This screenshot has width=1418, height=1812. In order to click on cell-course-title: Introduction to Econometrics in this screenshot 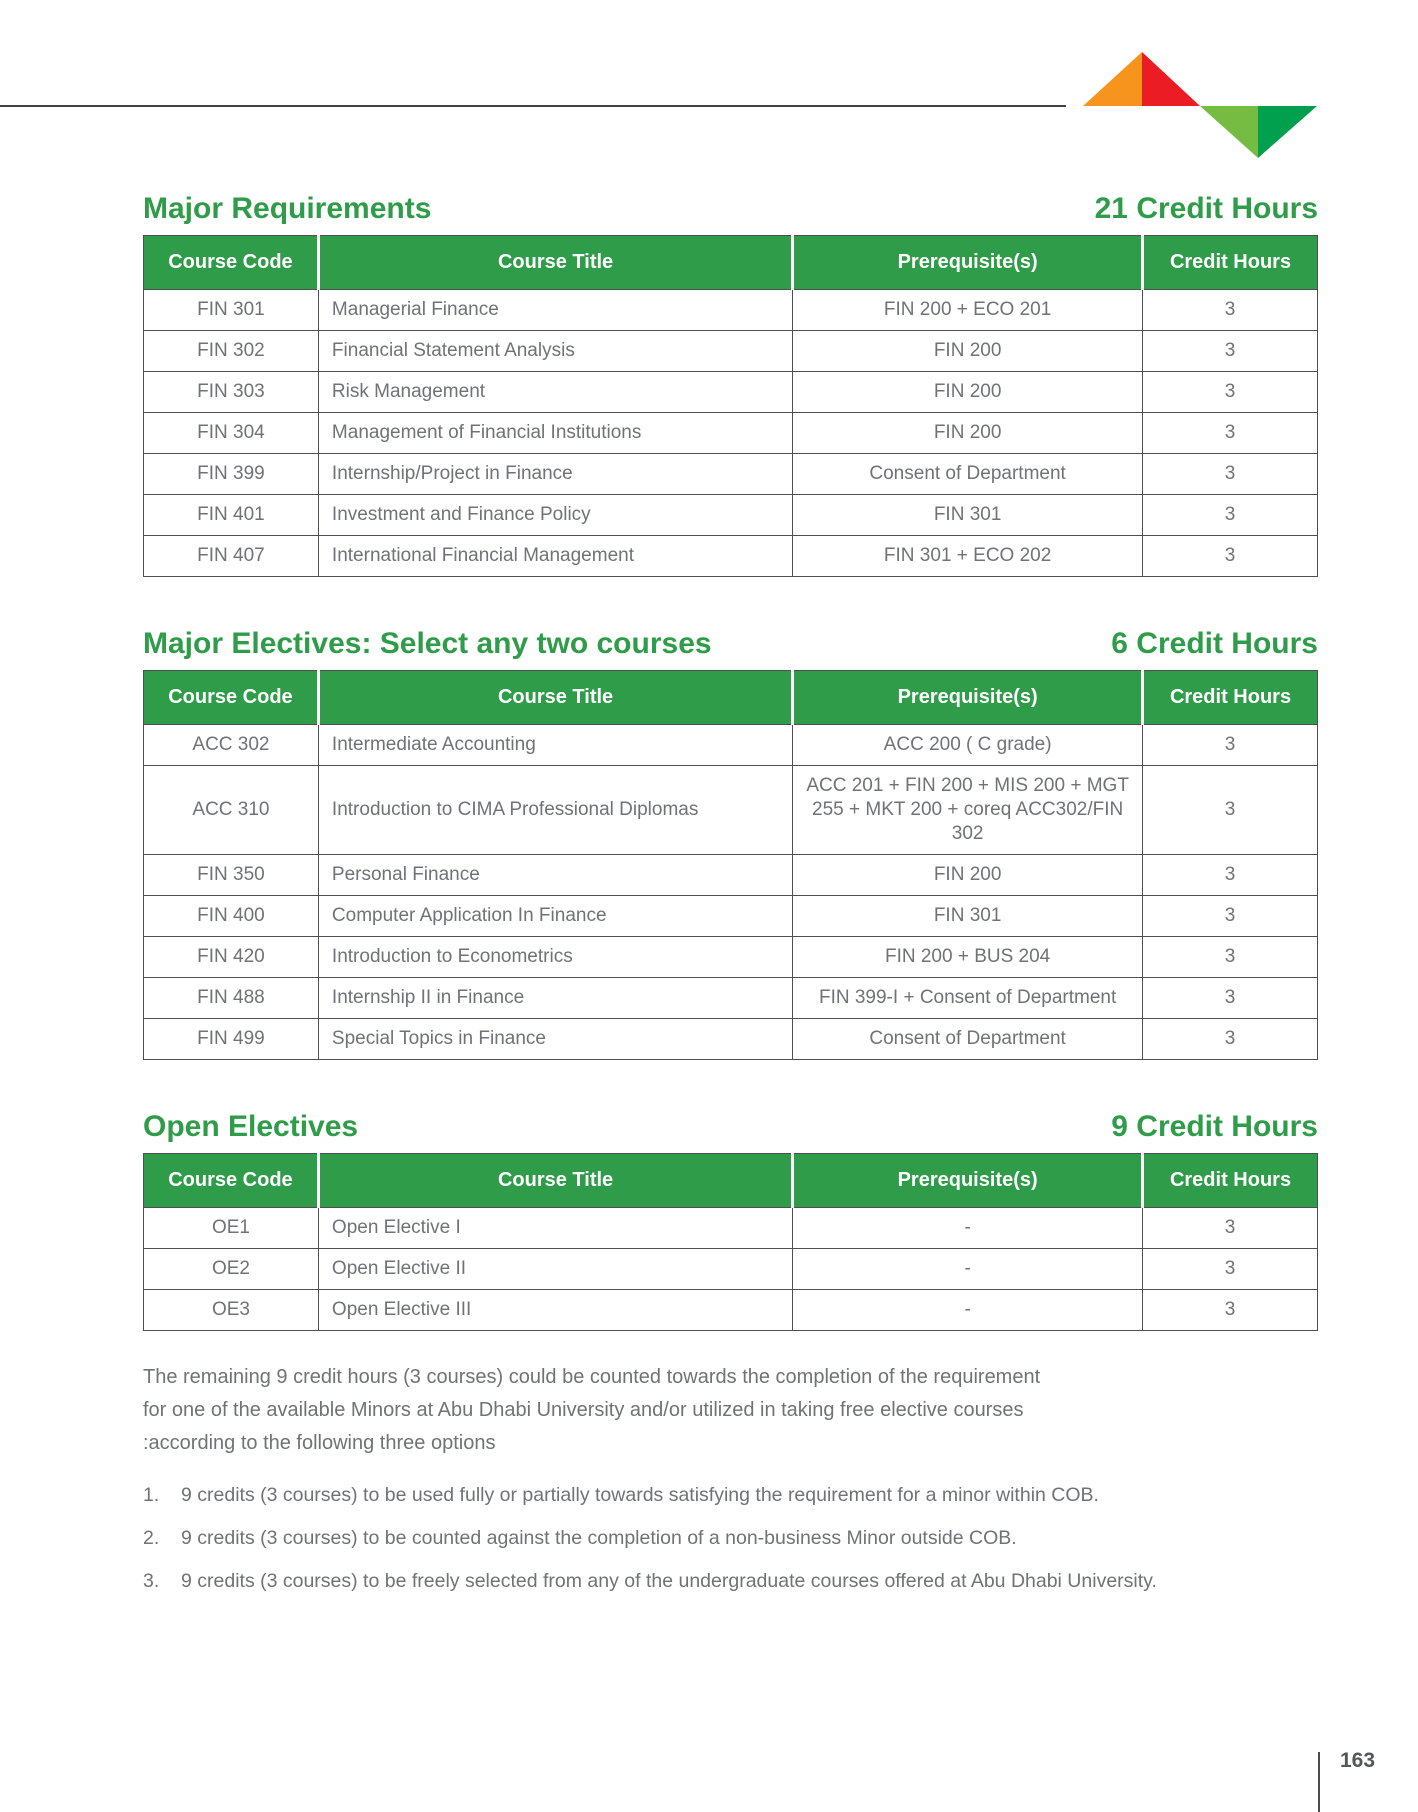, I will do `click(555, 957)`.